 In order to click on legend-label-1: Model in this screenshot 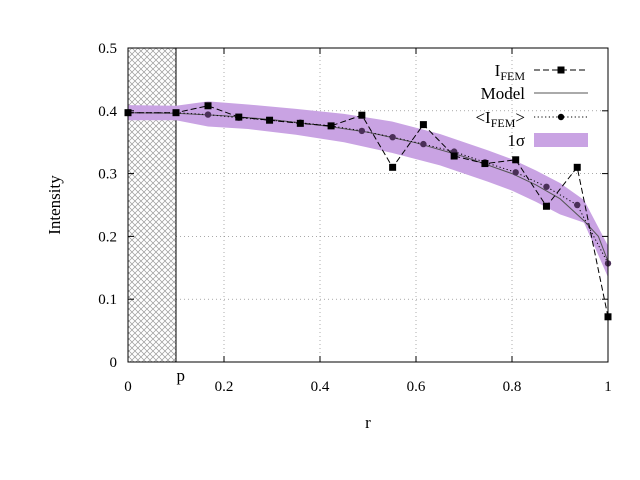, I will do `click(503, 93)`.